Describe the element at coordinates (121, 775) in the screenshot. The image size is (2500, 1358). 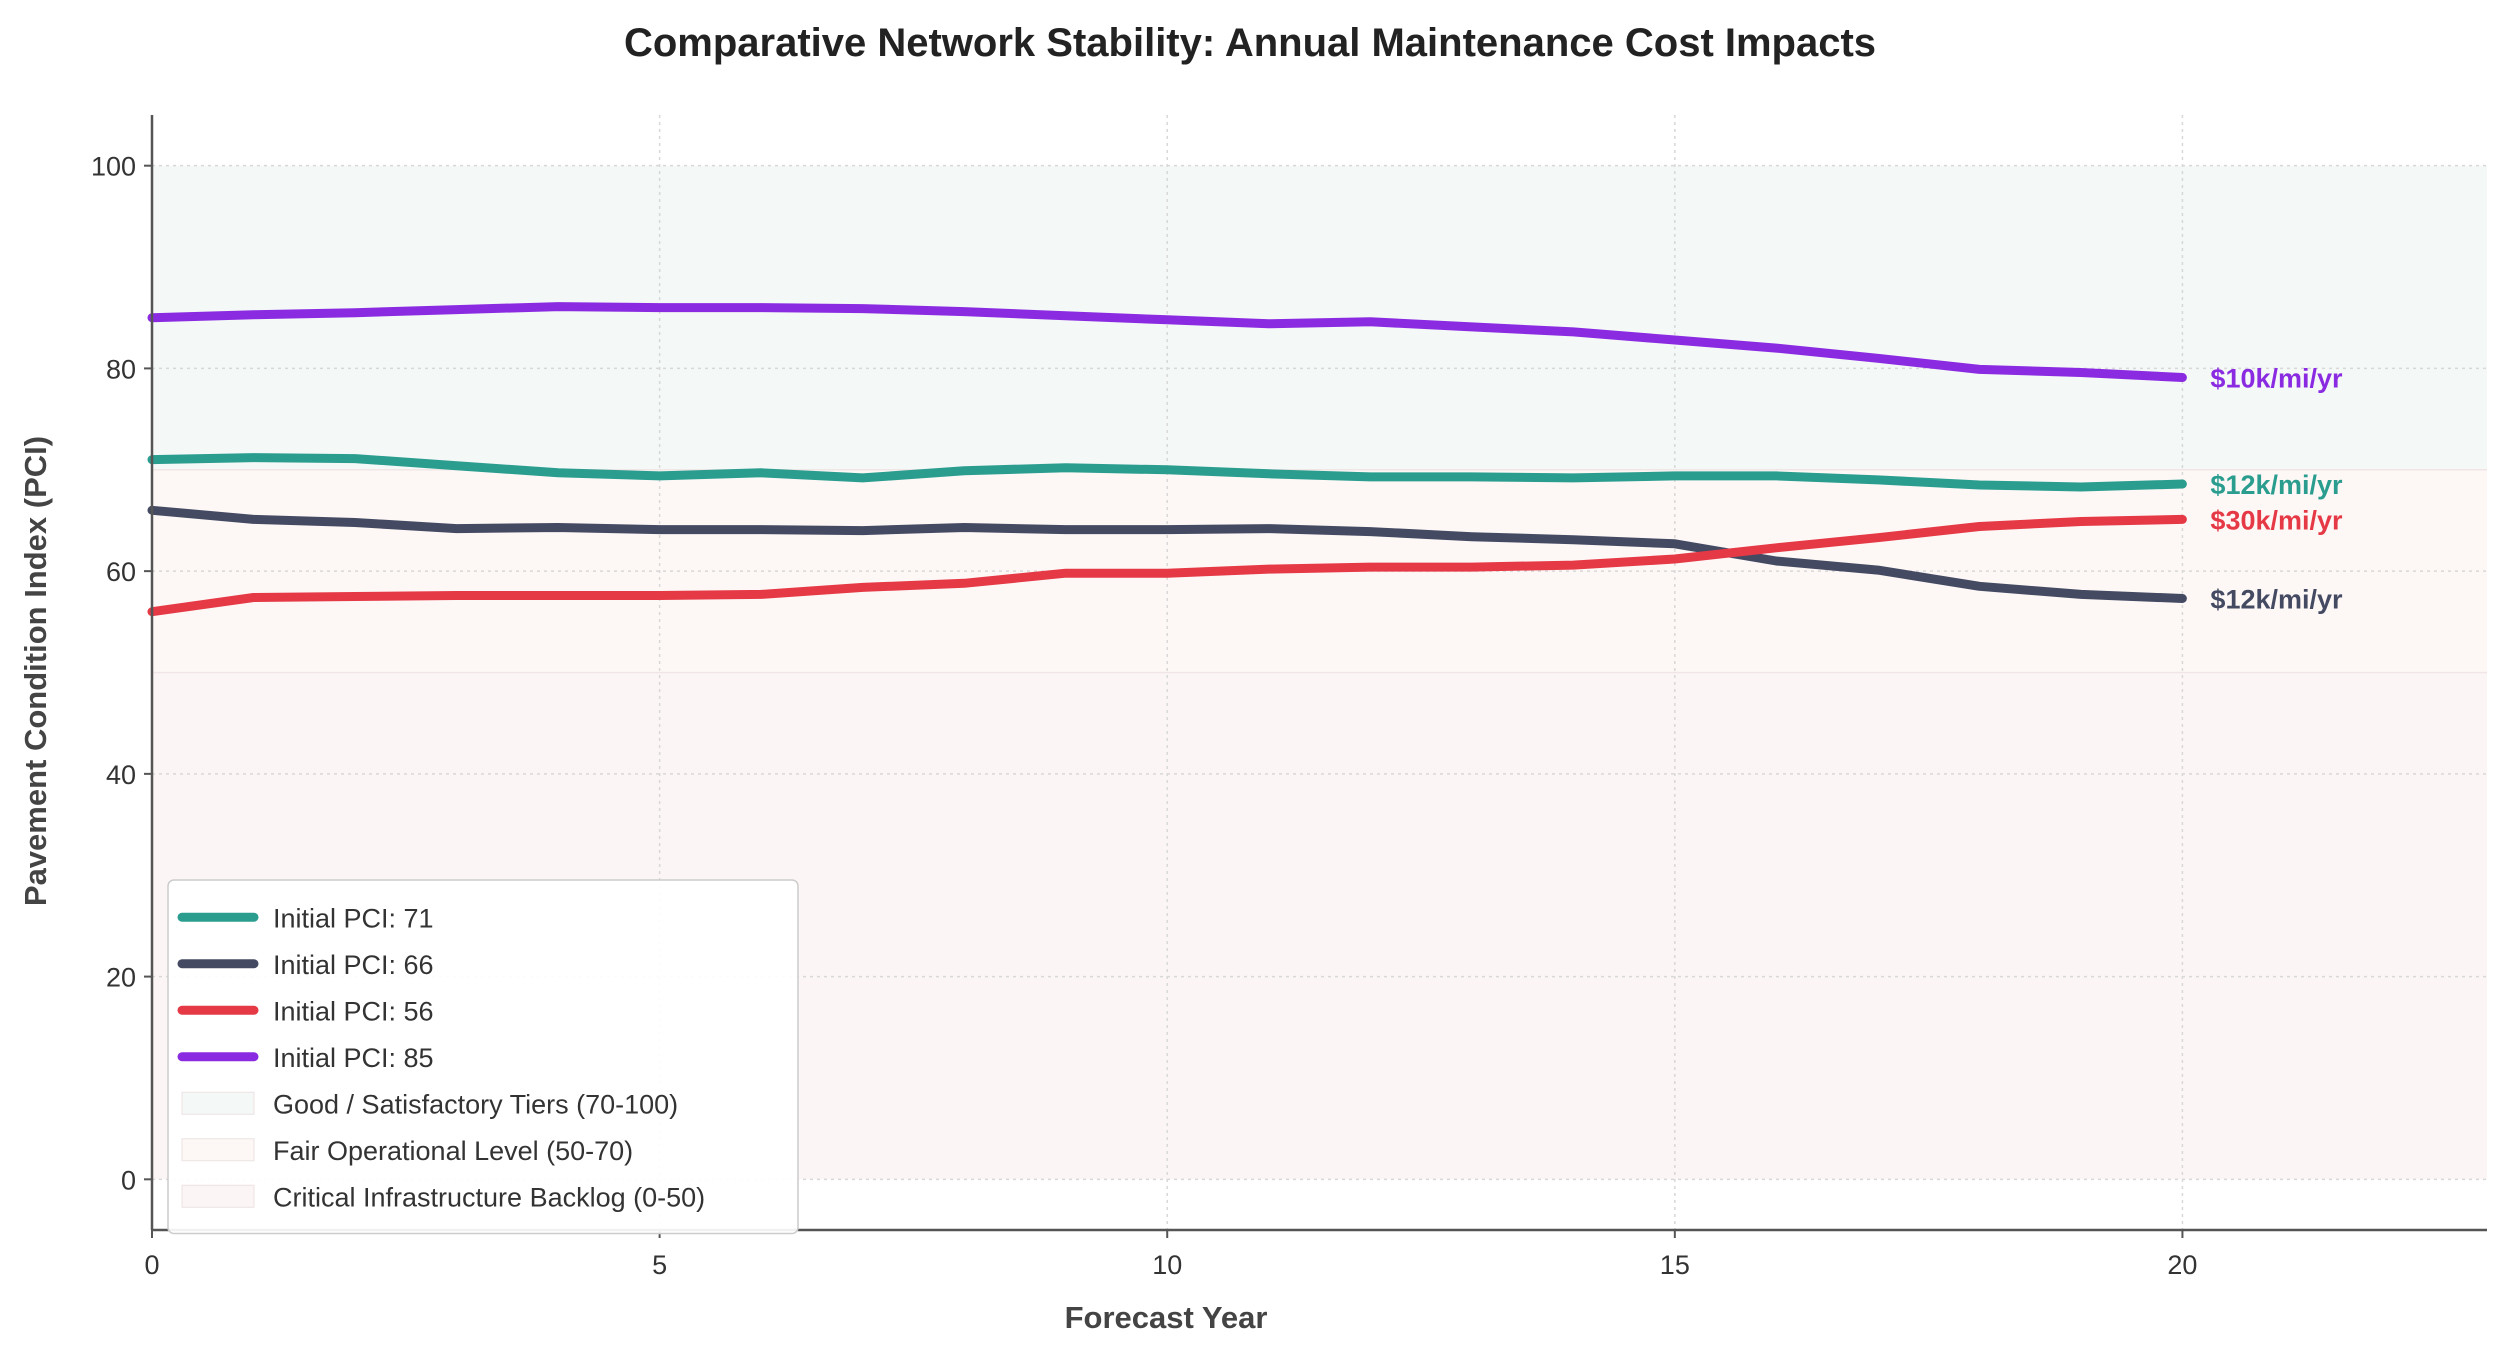
I see `y-tick-label: 40` at that location.